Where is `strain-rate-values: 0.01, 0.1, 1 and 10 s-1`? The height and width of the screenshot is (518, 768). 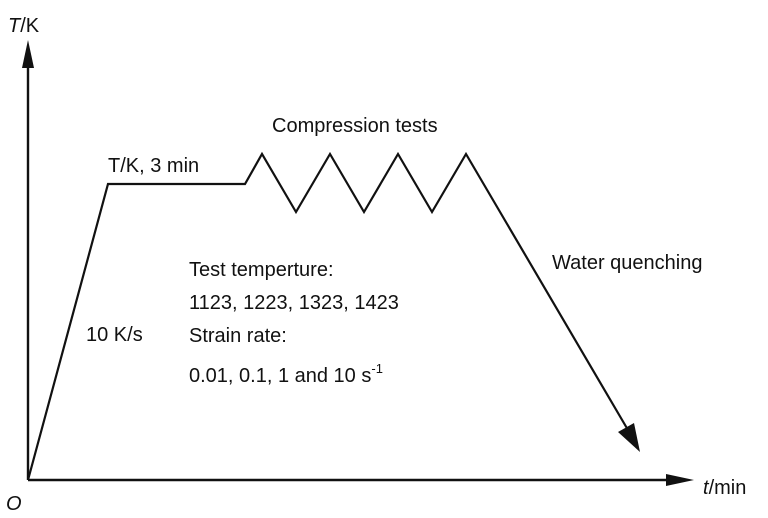
strain-rate-values: 0.01, 0.1, 1 and 10 s-1 is located at coordinates (286, 374).